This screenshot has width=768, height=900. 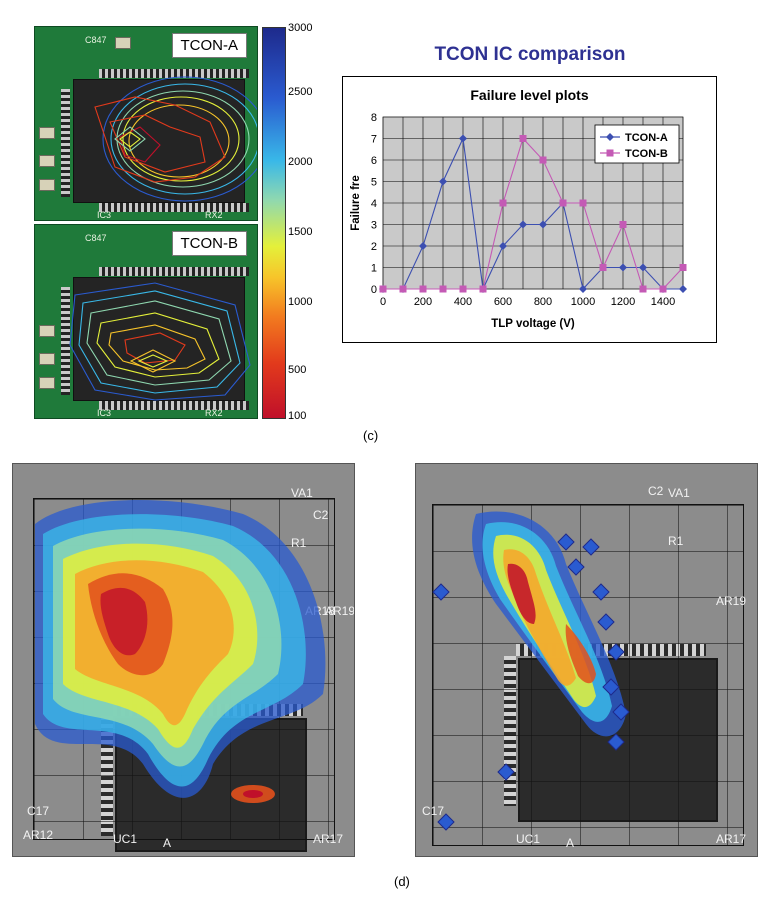 I want to click on y-tick-label: 1, so click(x=374, y=269).